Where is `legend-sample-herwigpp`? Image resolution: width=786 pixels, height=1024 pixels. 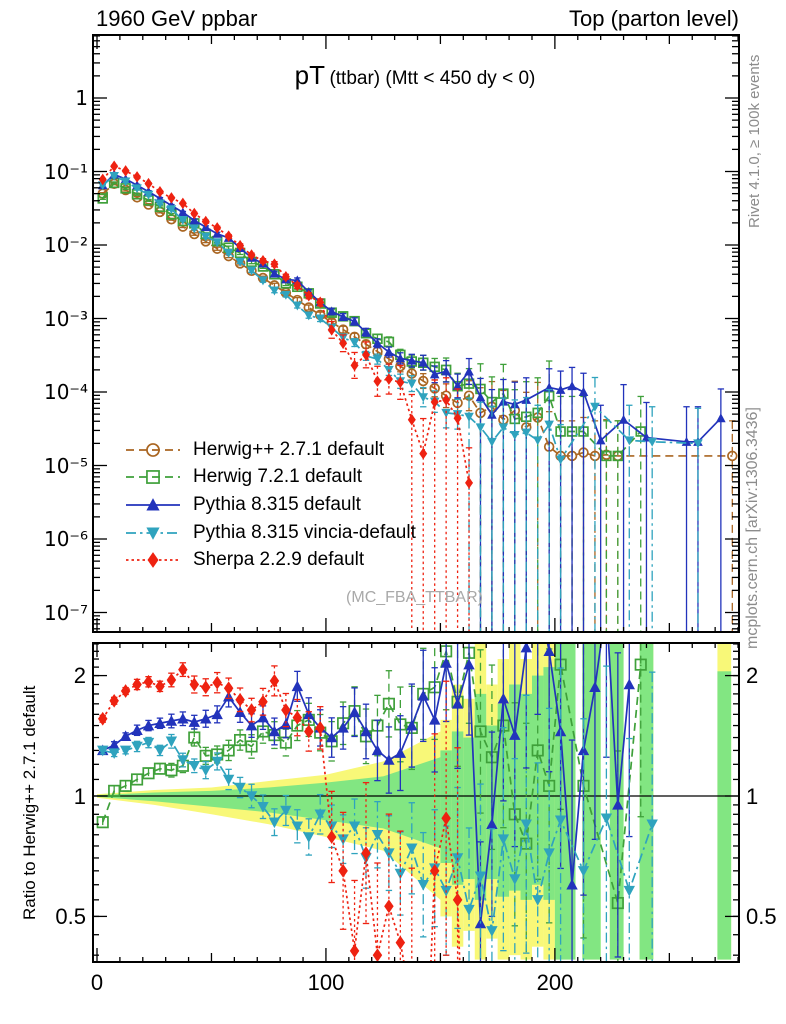
legend-sample-herwigpp is located at coordinates (153, 450).